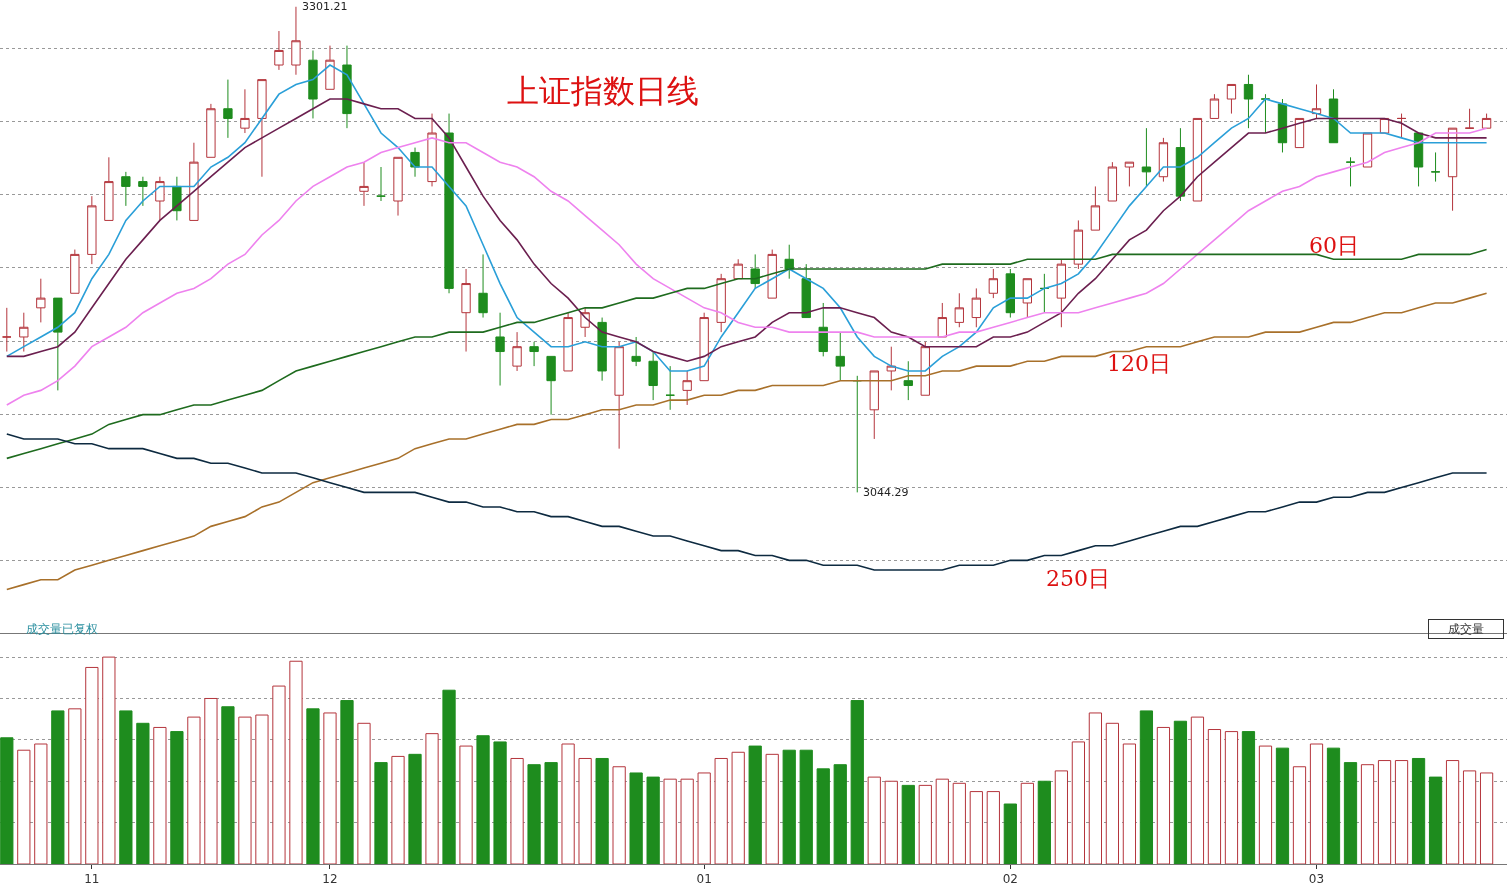 The height and width of the screenshot is (886, 1507). What do you see at coordinates (1334, 245) in the screenshot?
I see `series-label: 60日` at bounding box center [1334, 245].